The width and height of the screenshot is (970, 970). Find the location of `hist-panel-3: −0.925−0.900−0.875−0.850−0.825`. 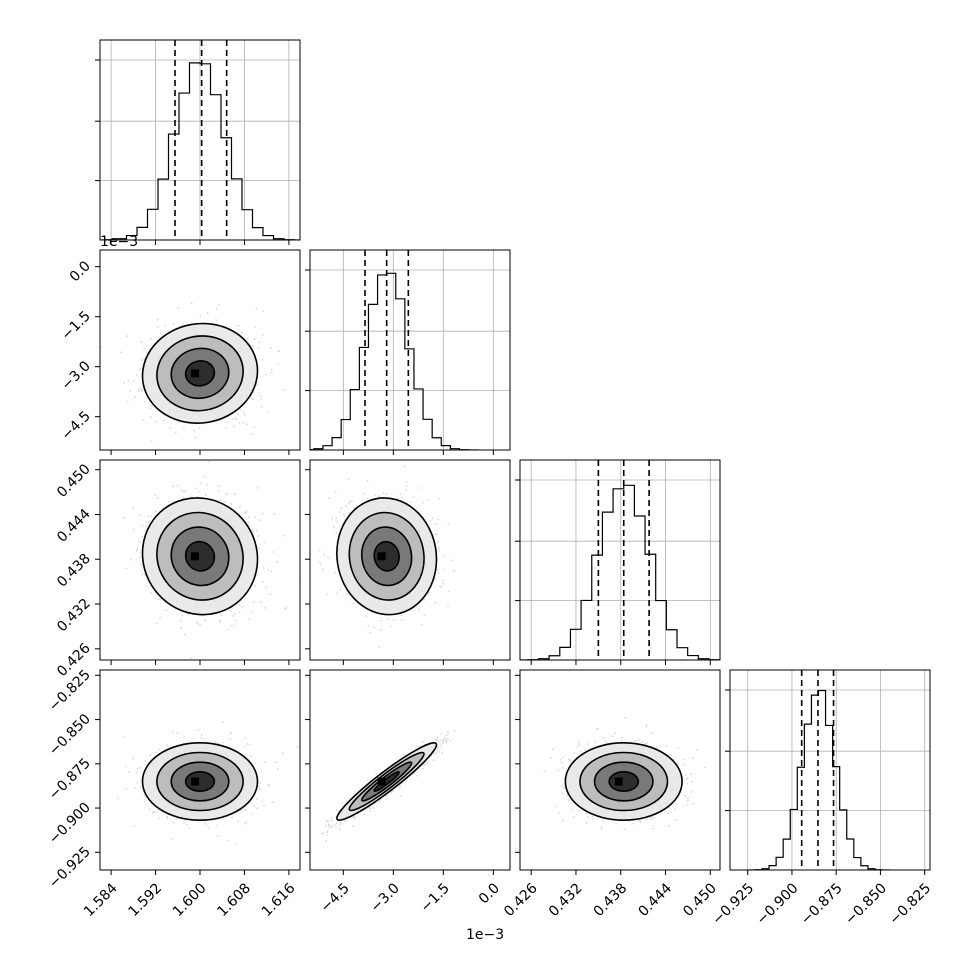

hist-panel-3: −0.925−0.900−0.875−0.850−0.825 is located at coordinates (821, 798).